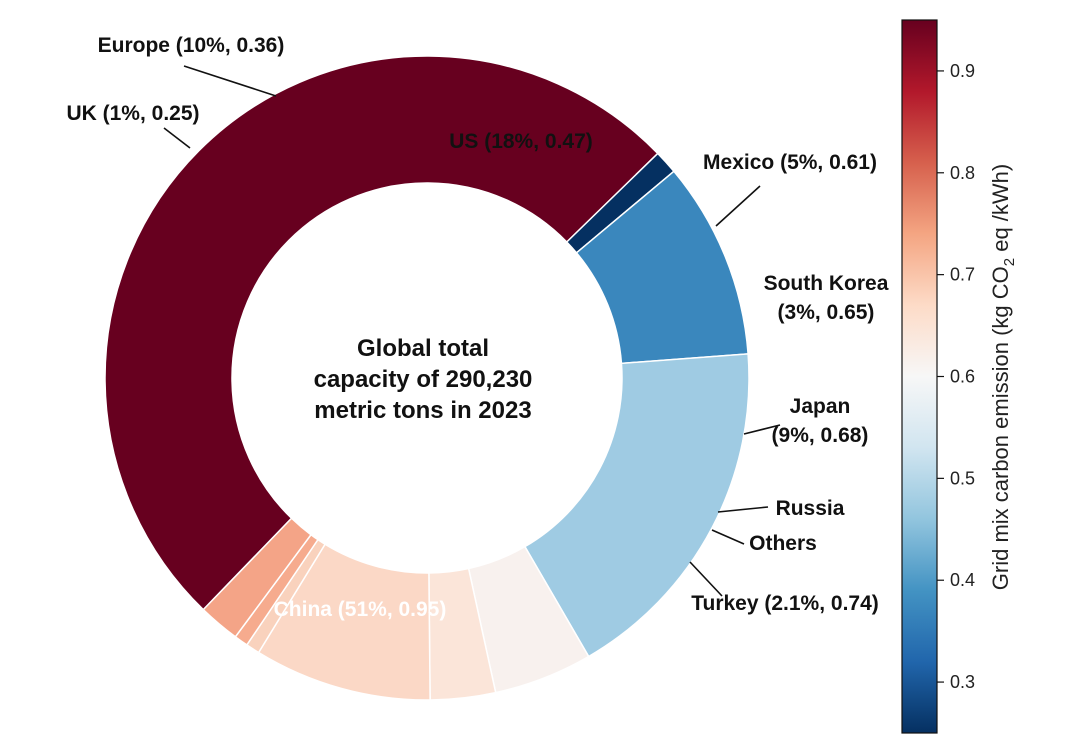 The image size is (1071, 750). I want to click on slice-label: Europe (10%, 0.36), so click(191, 45).